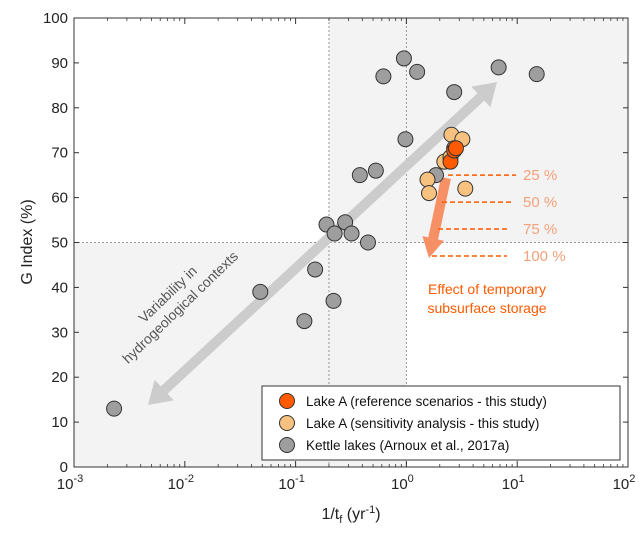 This screenshot has width=641, height=534. What do you see at coordinates (181, 483) in the screenshot?
I see `x-tick-label: 10⁻²` at bounding box center [181, 483].